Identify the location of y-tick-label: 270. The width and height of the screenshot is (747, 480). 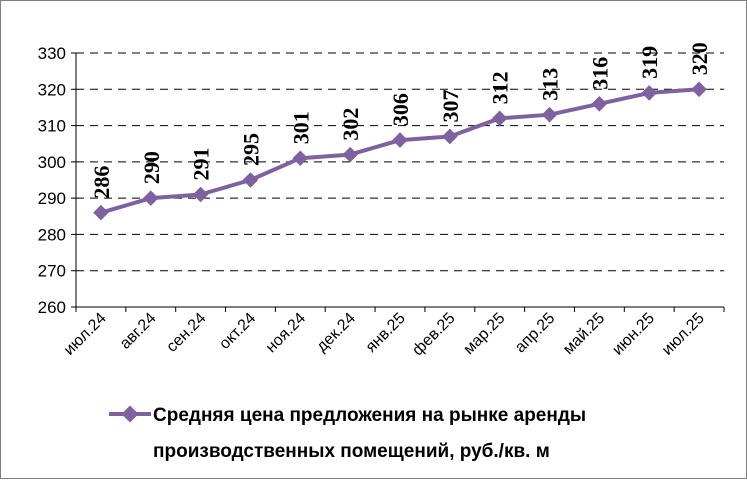
(52, 271).